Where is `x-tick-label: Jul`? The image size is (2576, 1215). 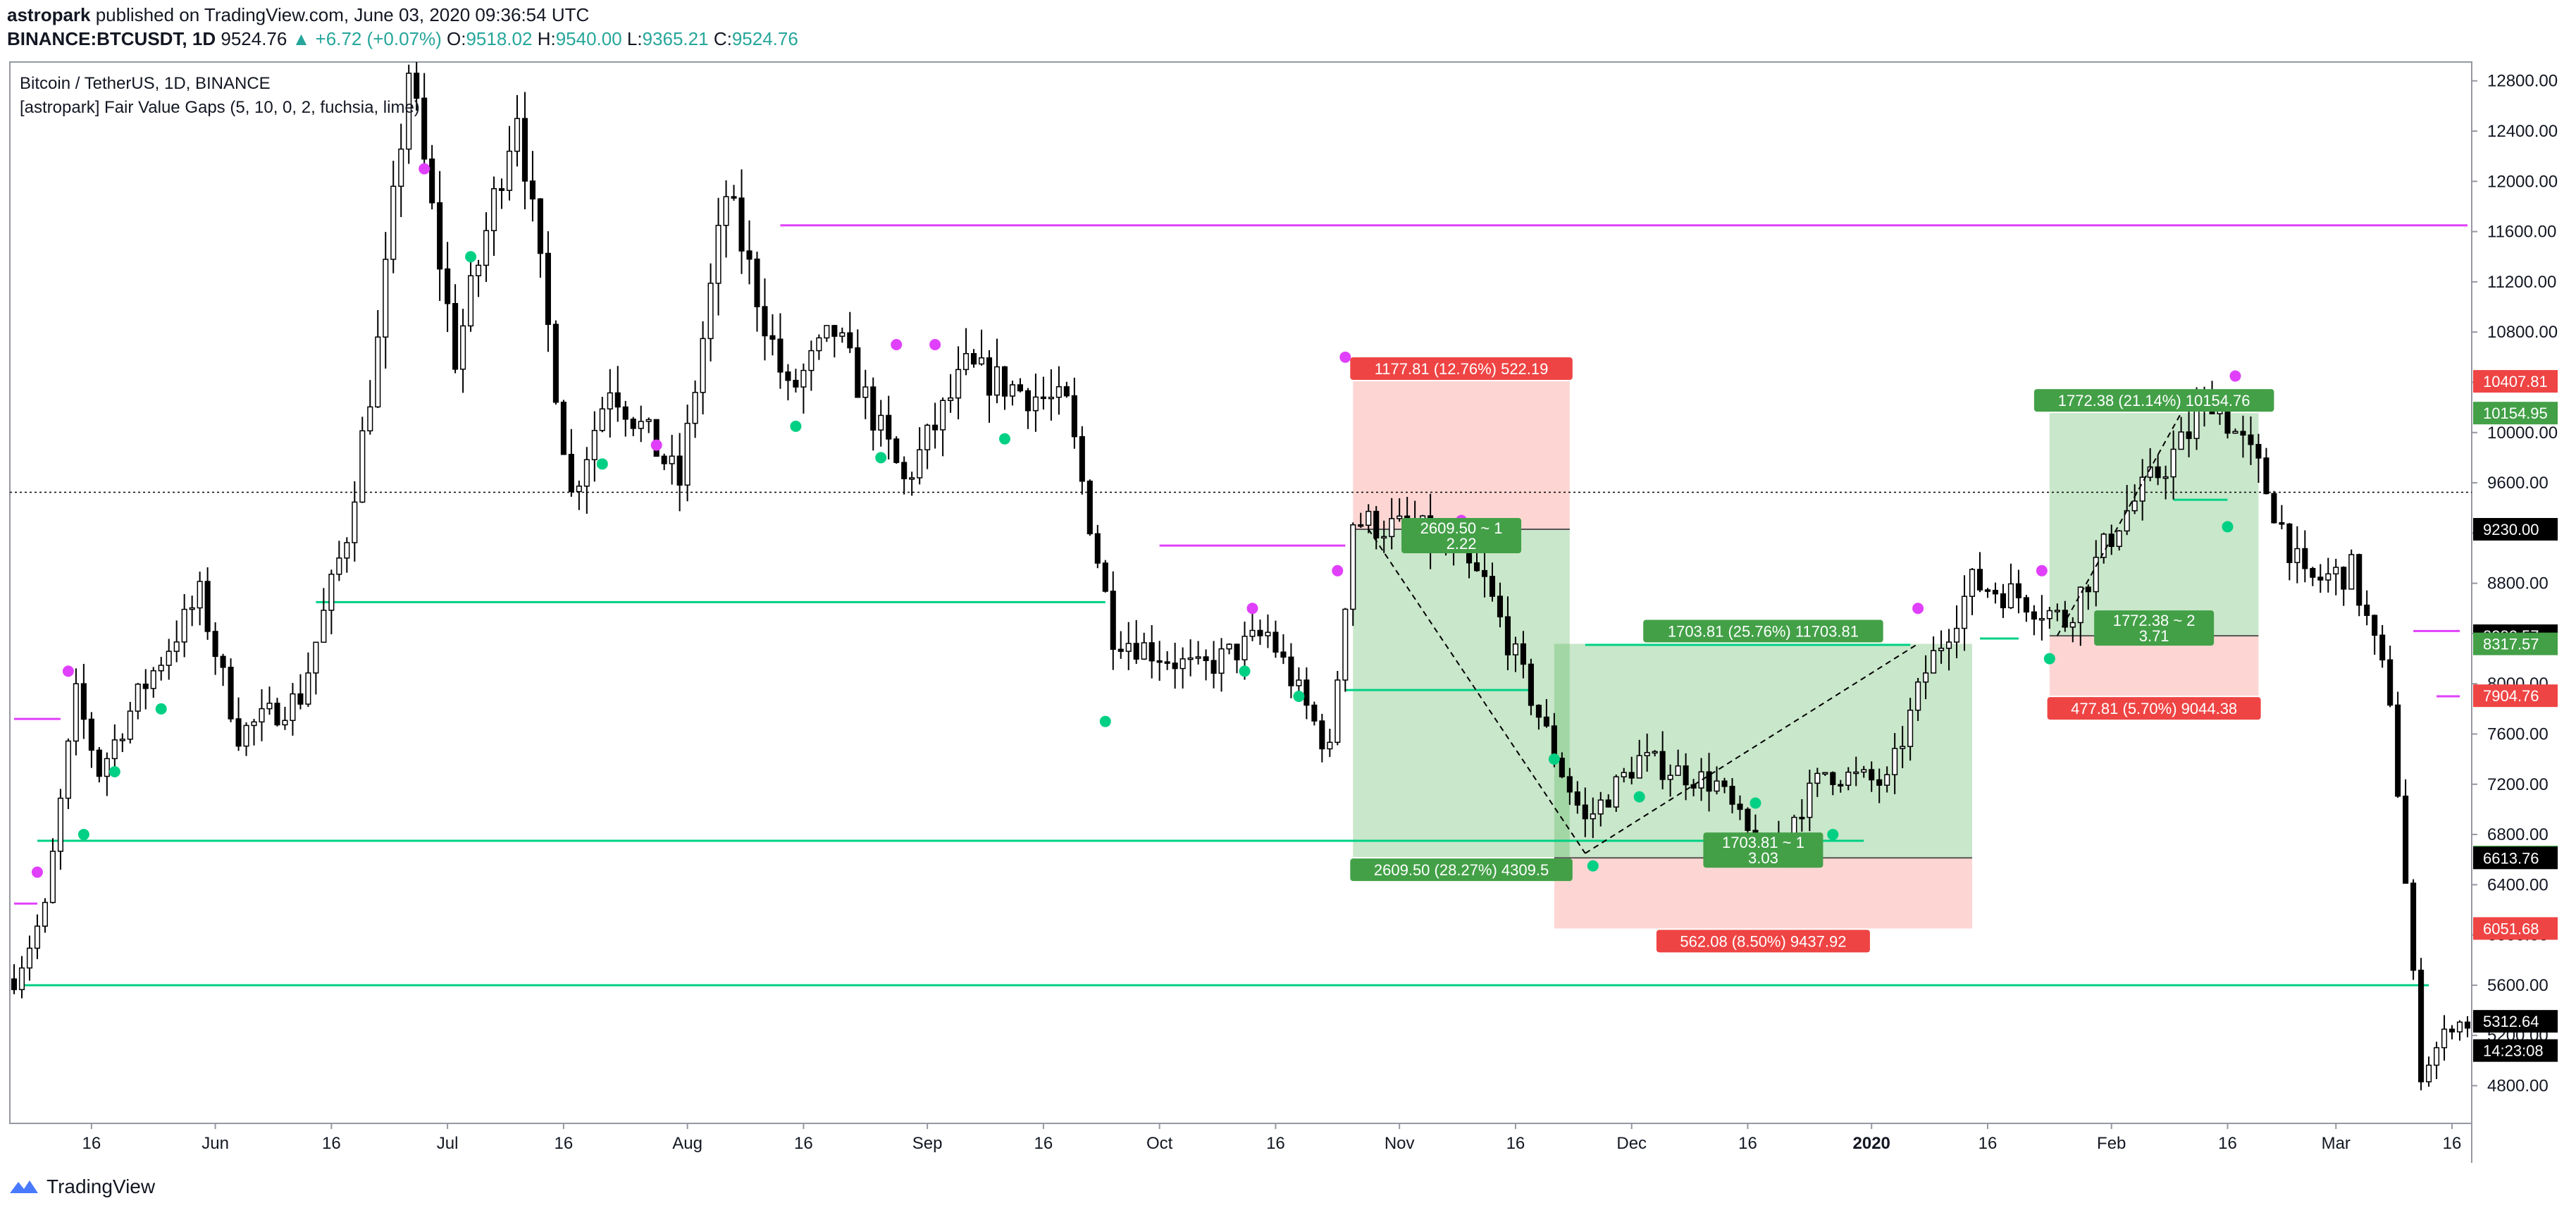
x-tick-label: Jul is located at coordinates (448, 1143).